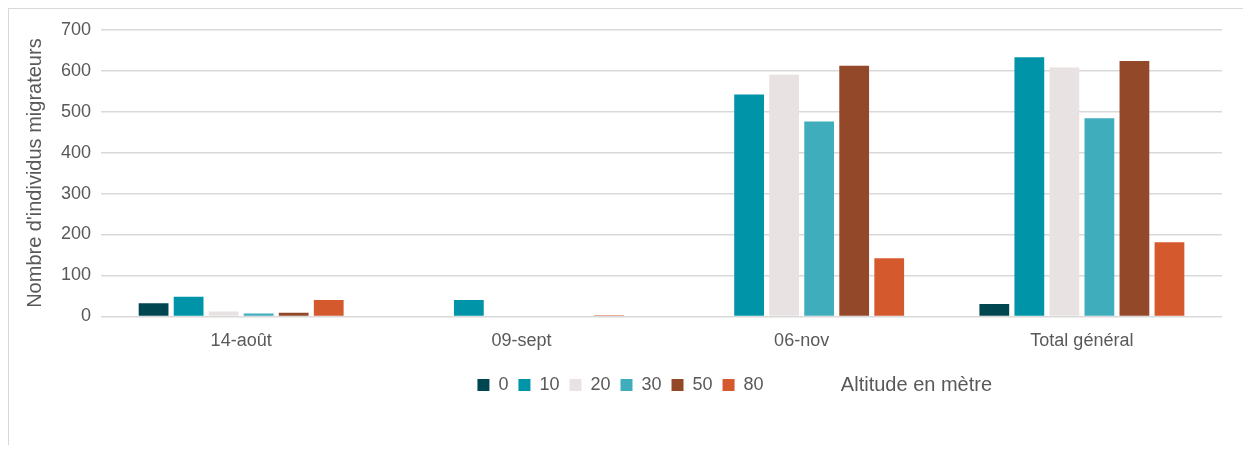 The height and width of the screenshot is (454, 1252). What do you see at coordinates (503, 383) in the screenshot?
I see `legend-label: 0` at bounding box center [503, 383].